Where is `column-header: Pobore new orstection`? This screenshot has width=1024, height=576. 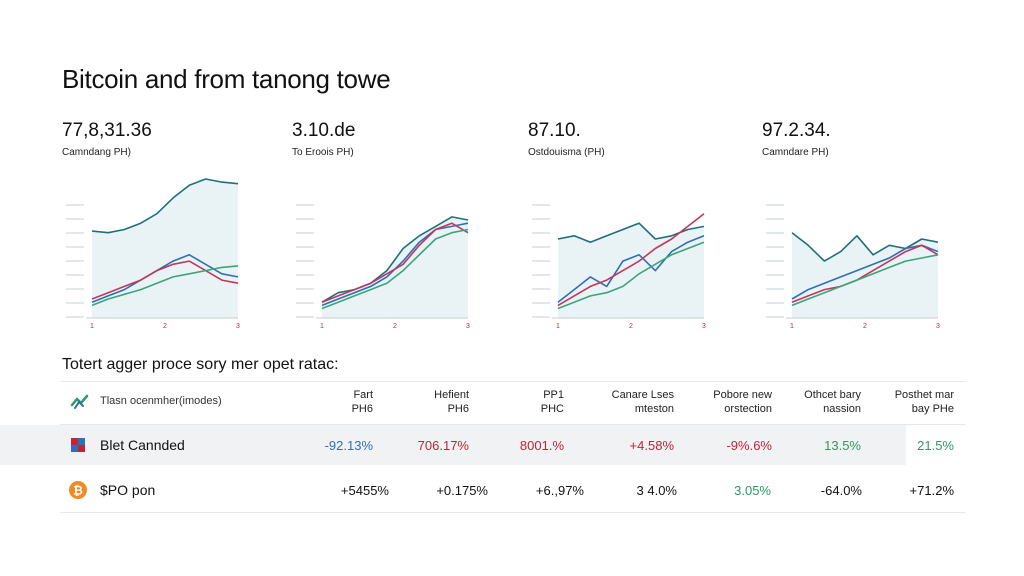
column-header: Pobore new orstection is located at coordinates (742, 402).